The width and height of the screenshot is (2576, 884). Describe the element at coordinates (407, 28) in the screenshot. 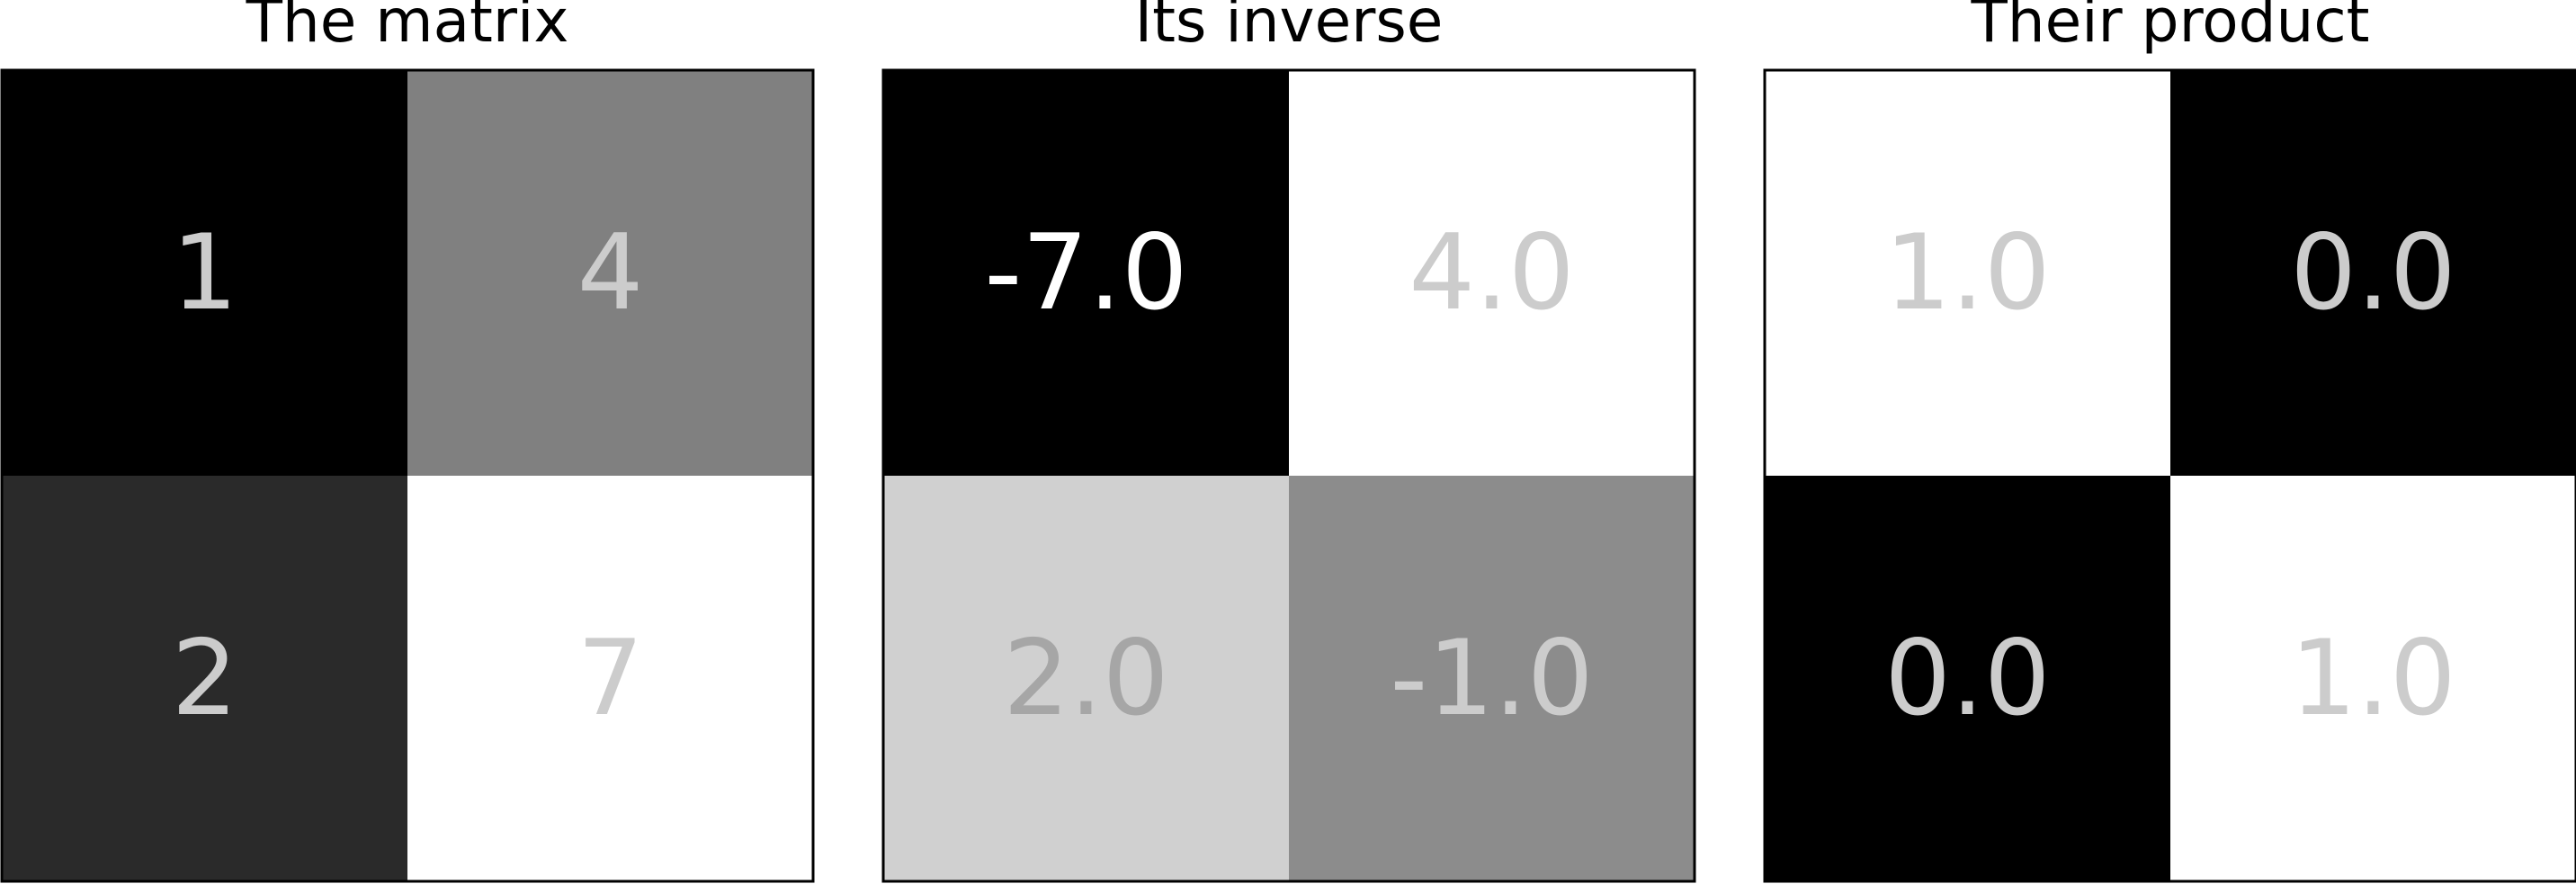

I see `panel-title: The matrix` at that location.